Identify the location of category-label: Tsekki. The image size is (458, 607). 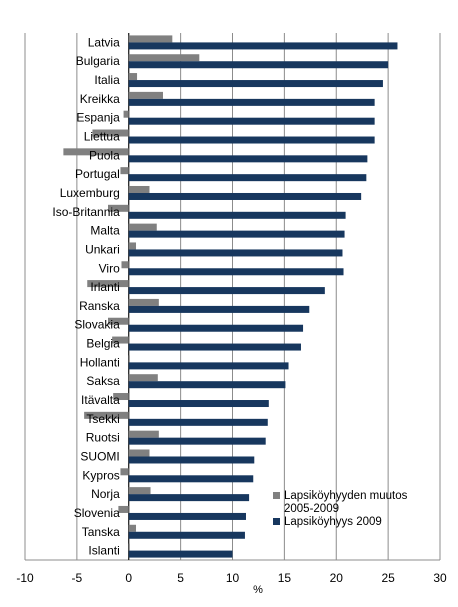
(102, 419).